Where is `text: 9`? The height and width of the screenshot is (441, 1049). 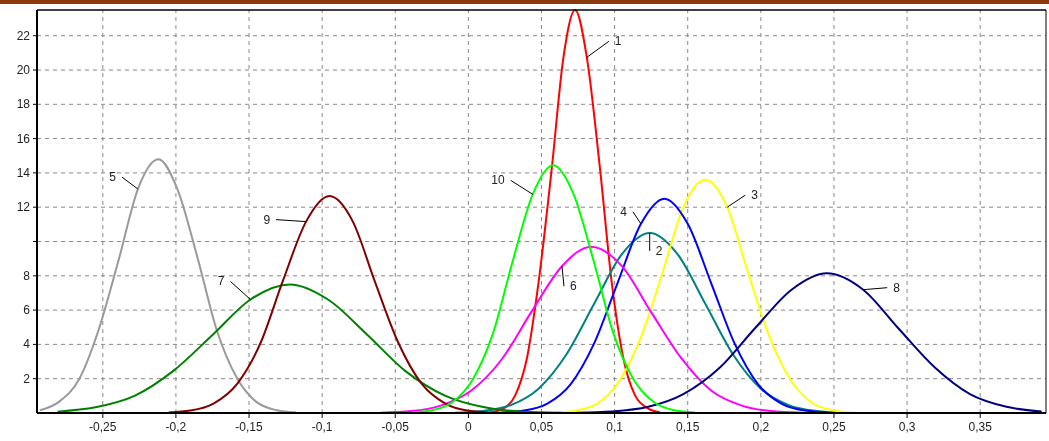 text: 9 is located at coordinates (267, 219).